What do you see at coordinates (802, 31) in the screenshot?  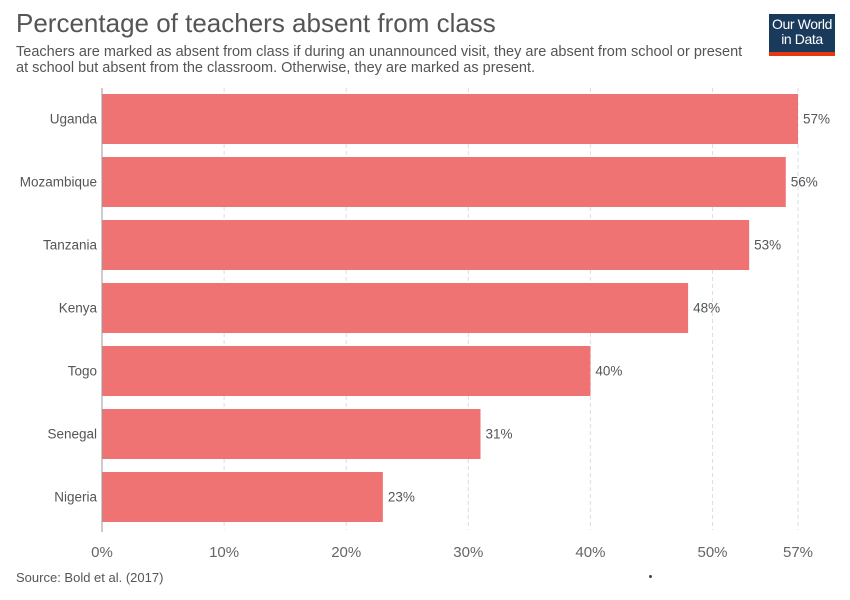 I see `logo-text: Our World in Data` at bounding box center [802, 31].